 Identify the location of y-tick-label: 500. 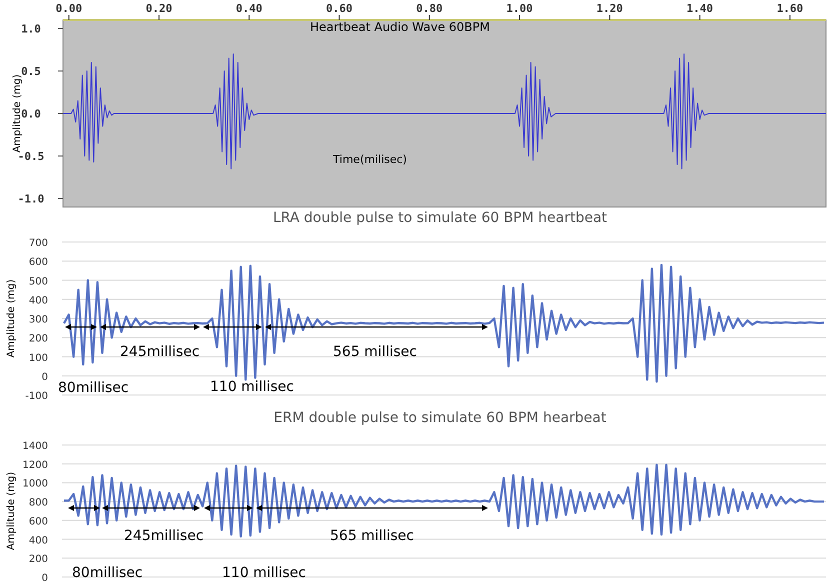
(38, 282).